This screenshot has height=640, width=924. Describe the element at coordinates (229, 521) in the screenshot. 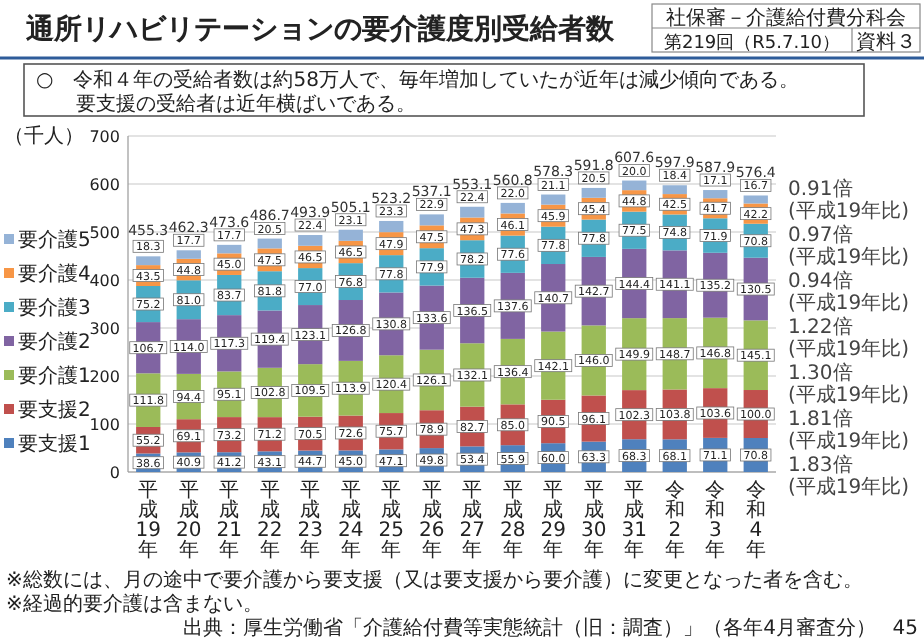

I see `x-tick-label: 平成21年` at that location.